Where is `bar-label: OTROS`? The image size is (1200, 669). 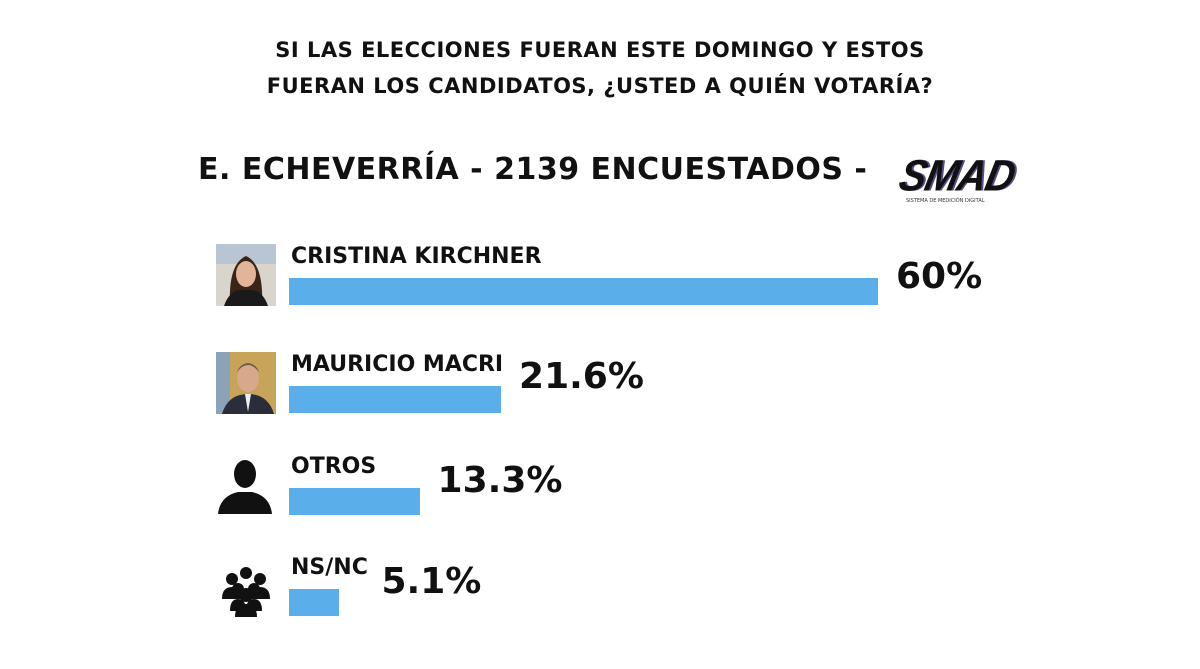 bar-label: OTROS is located at coordinates (334, 466).